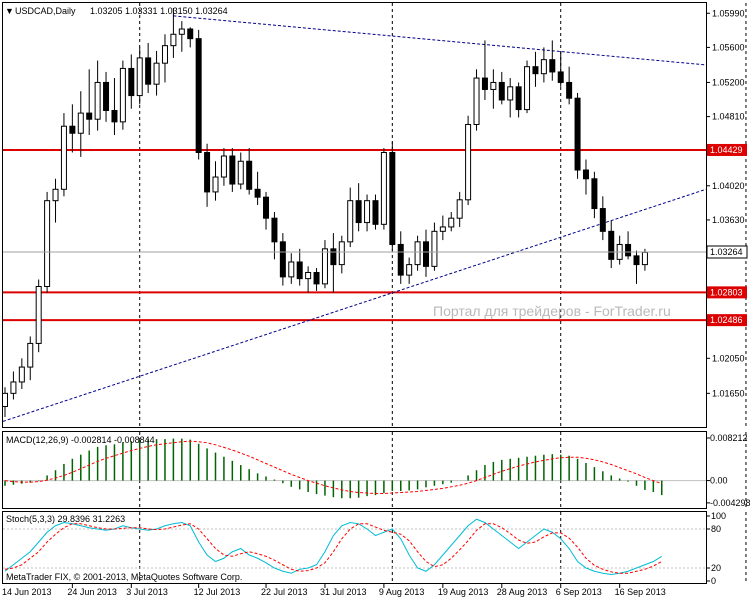 Image resolution: width=750 pixels, height=600 pixels. Describe the element at coordinates (354, 547) in the screenshot. I see `stoch-panel-frame` at that location.